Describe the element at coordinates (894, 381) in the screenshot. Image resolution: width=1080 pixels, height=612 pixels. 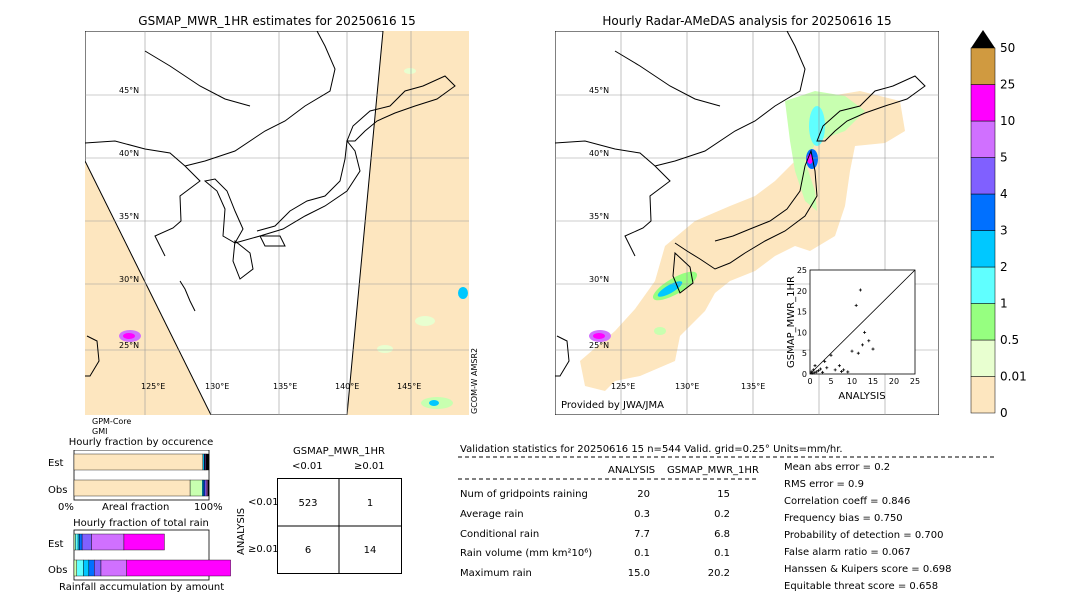
I see `scatter-xtick: 20` at that location.